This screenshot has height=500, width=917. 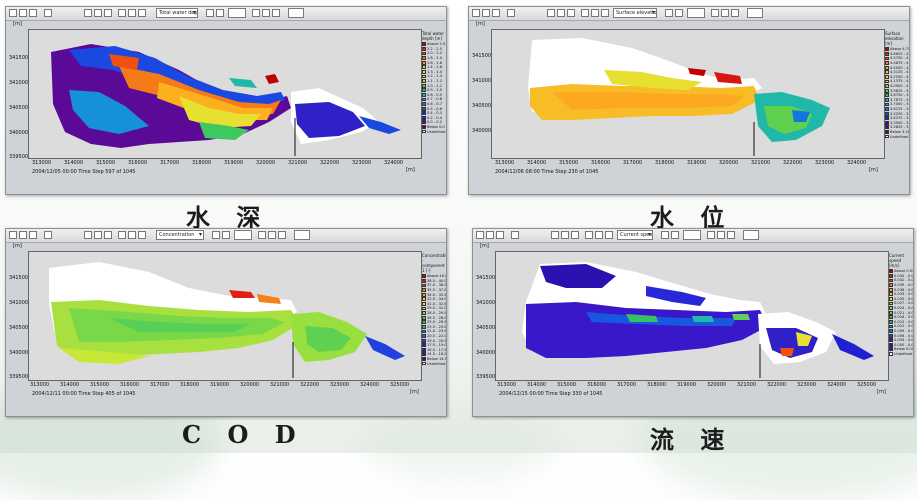 I want to click on legend-entry: 1.0 - 1.1, so click(x=433, y=85).